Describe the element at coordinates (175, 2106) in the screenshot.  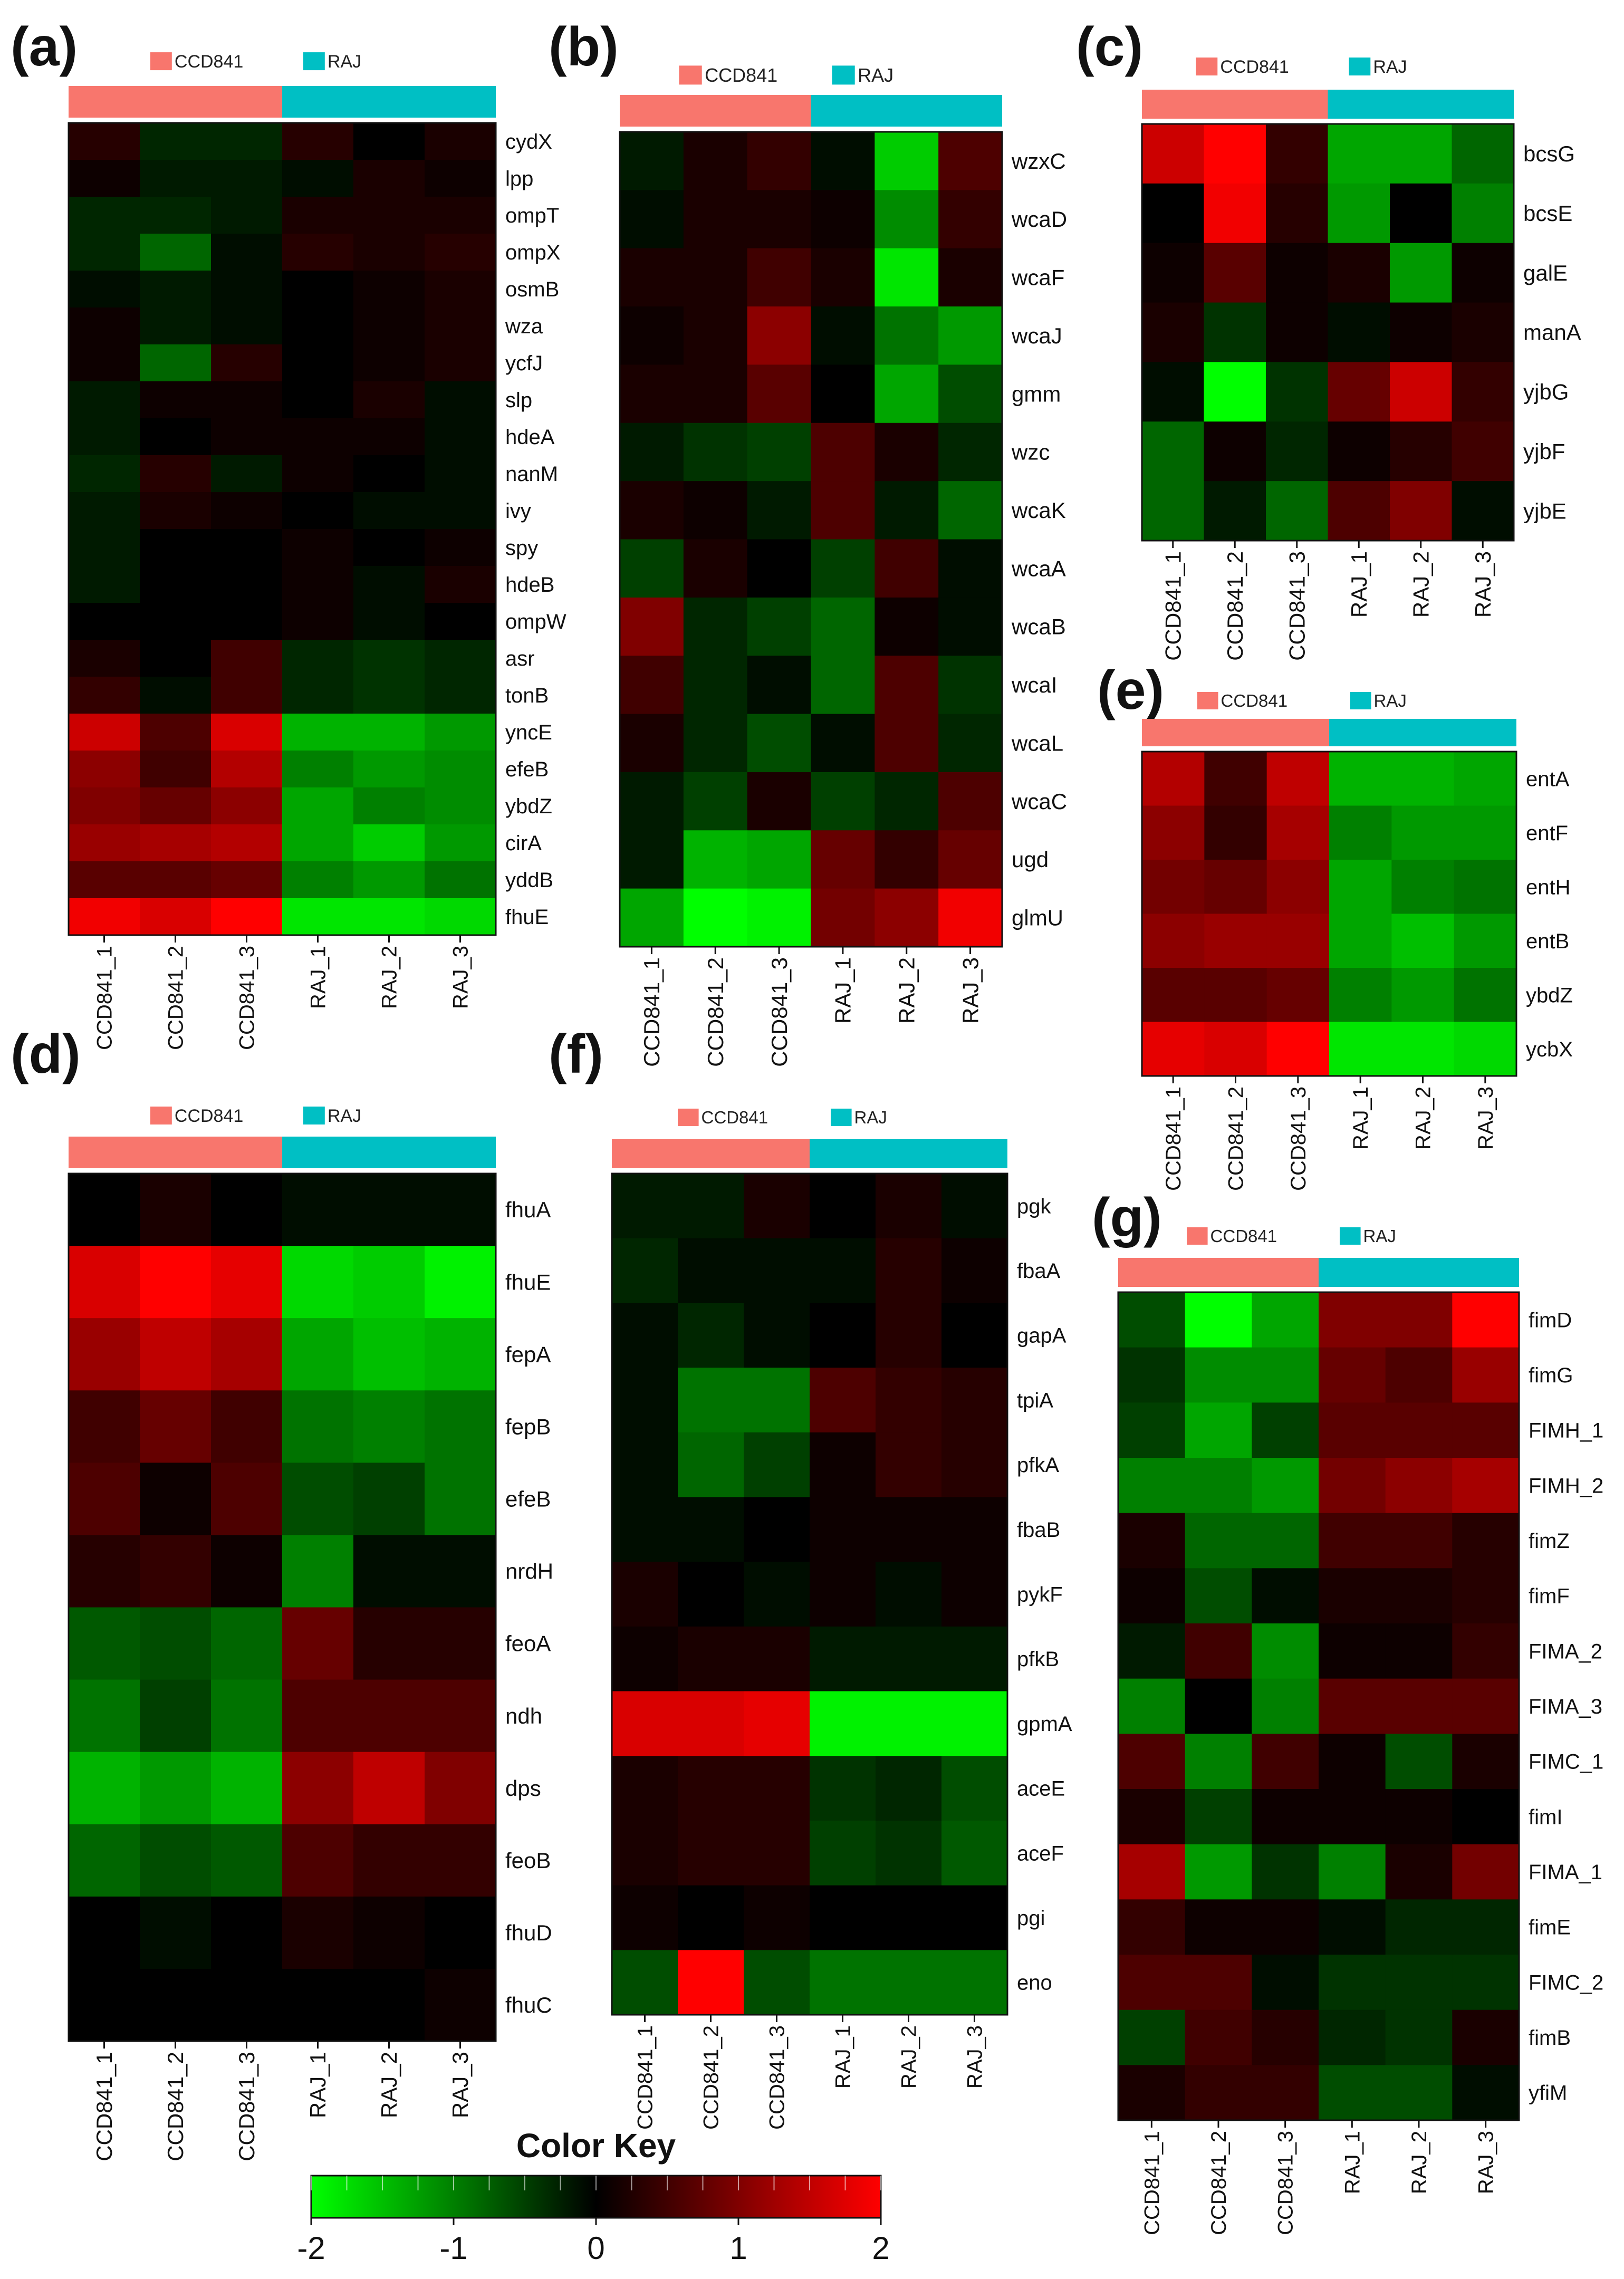
I see `sample-label: CCD841_2` at that location.